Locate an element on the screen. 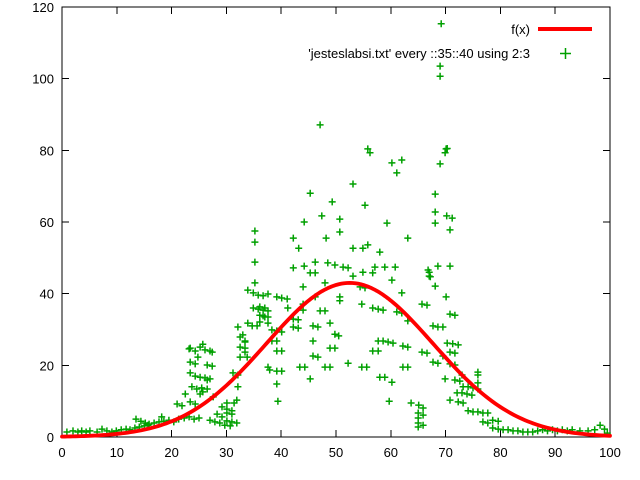  legend-label-fx: f(x) is located at coordinates (520, 29).